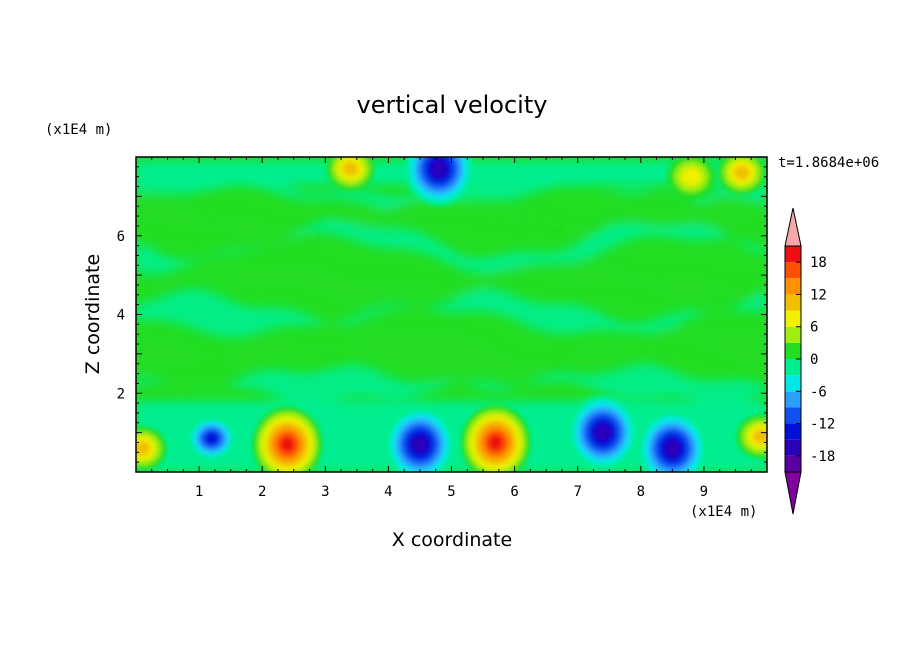  What do you see at coordinates (641, 492) in the screenshot?
I see `x-tick-label: 8` at bounding box center [641, 492].